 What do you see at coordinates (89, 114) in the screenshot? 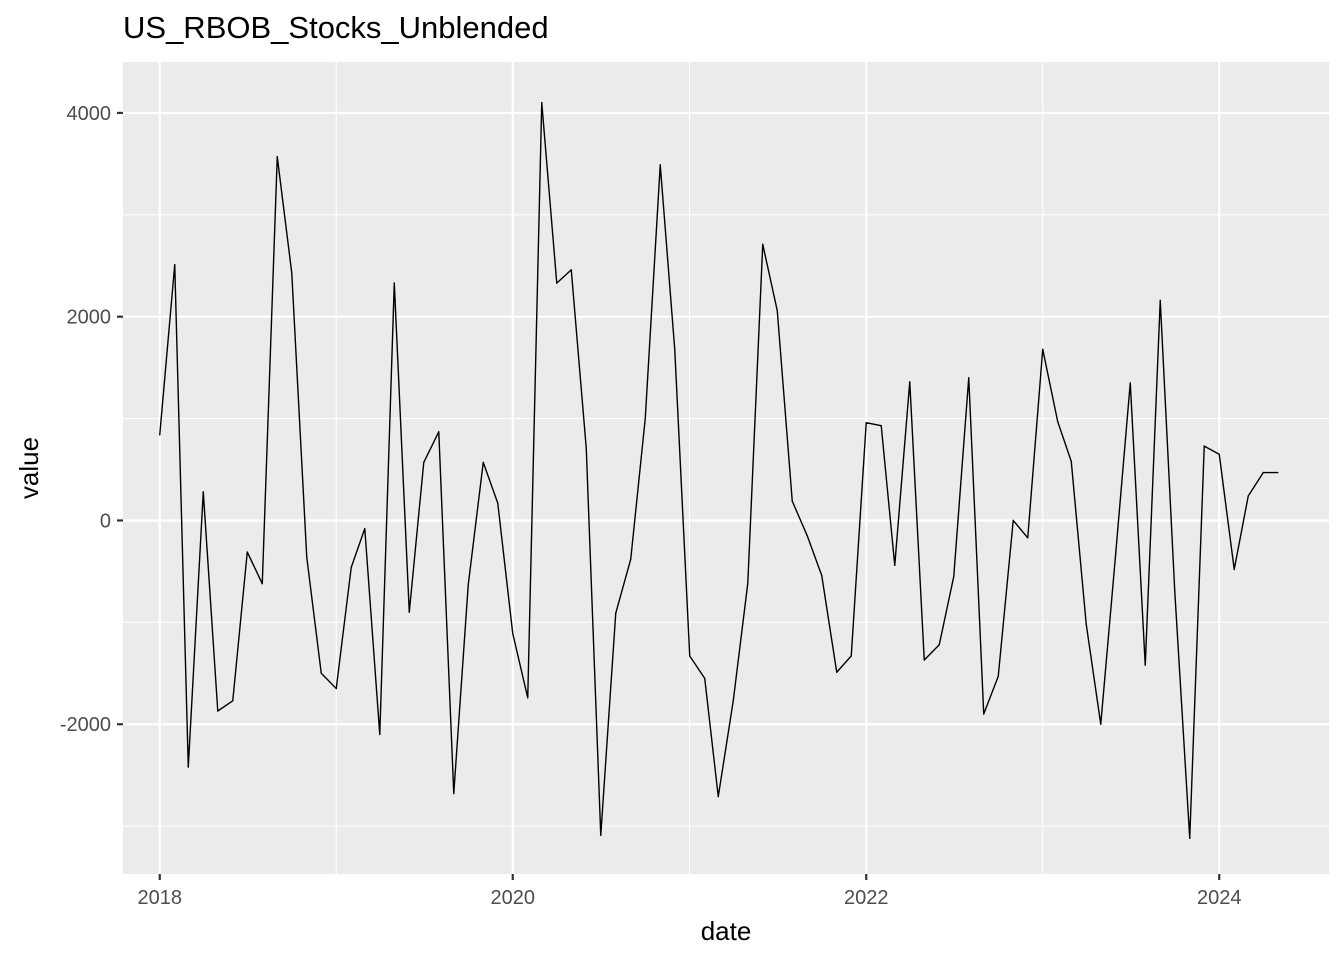
I see `y-tick-label: 4000` at bounding box center [89, 114].